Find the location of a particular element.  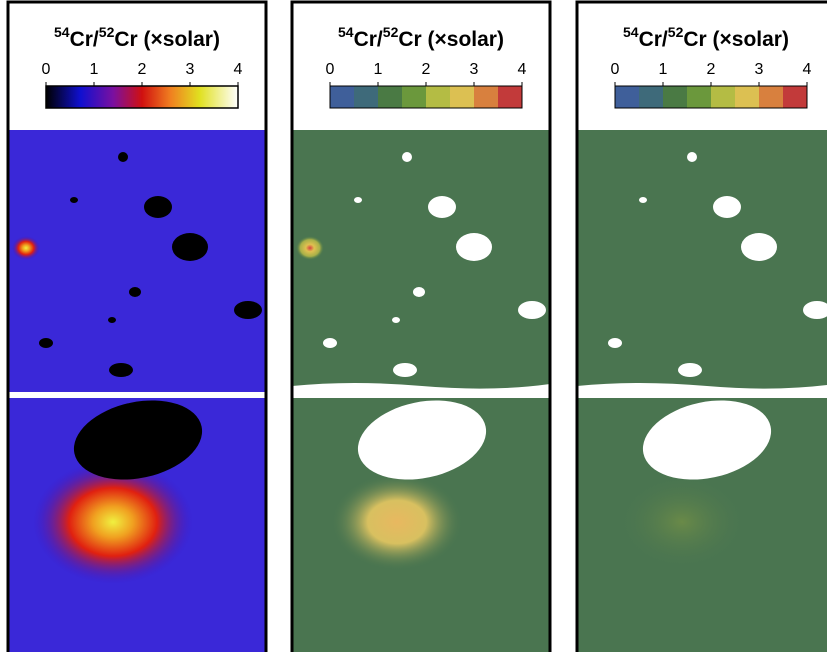

colorbar is located at coordinates (142, 97).